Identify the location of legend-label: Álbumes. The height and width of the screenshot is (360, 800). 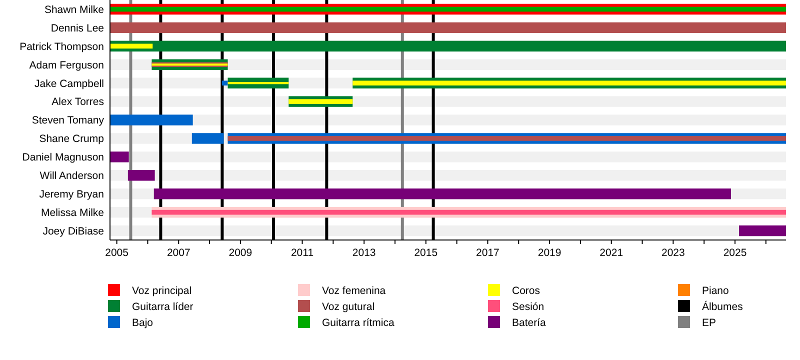
(722, 306).